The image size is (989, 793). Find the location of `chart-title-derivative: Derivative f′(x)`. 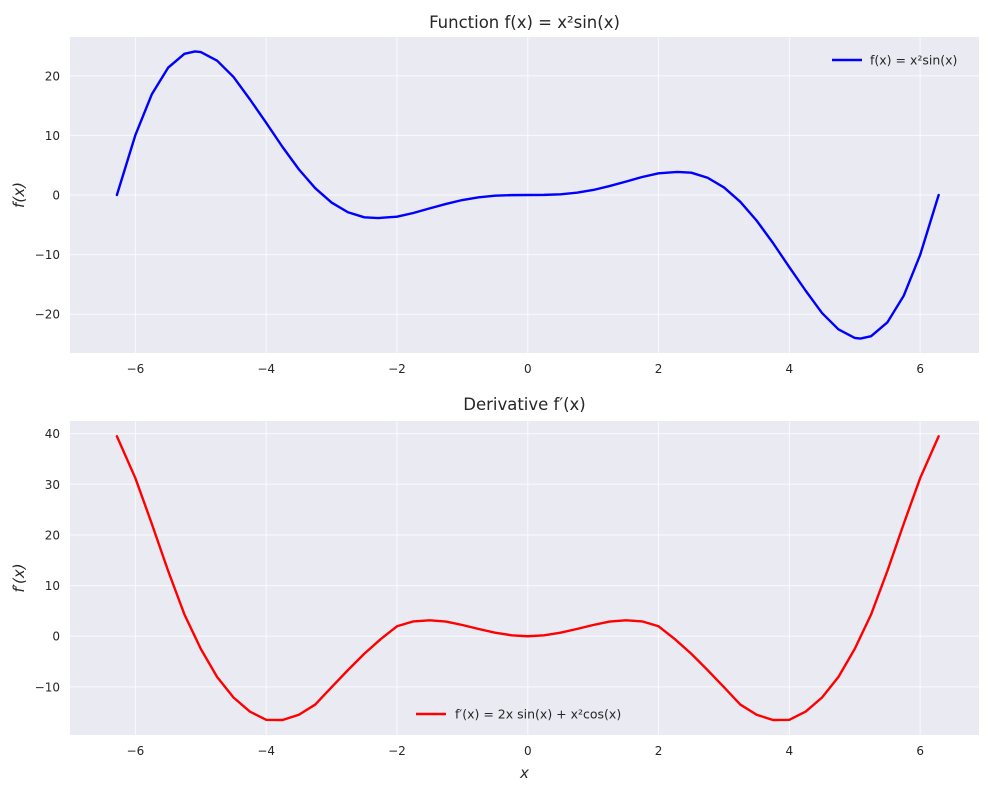

chart-title-derivative: Derivative f′(x) is located at coordinates (524, 404).